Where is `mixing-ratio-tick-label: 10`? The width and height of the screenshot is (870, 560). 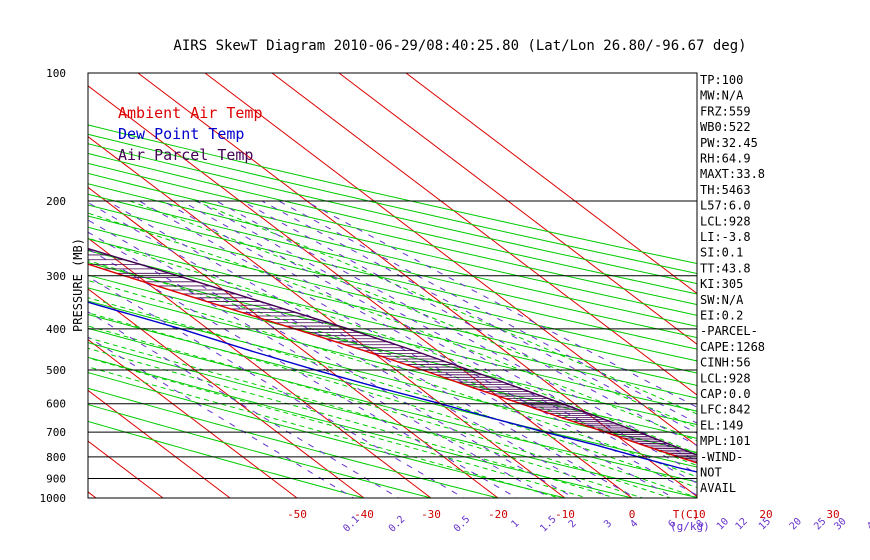
mixing-ratio-tick-label: 10 is located at coordinates (723, 524).